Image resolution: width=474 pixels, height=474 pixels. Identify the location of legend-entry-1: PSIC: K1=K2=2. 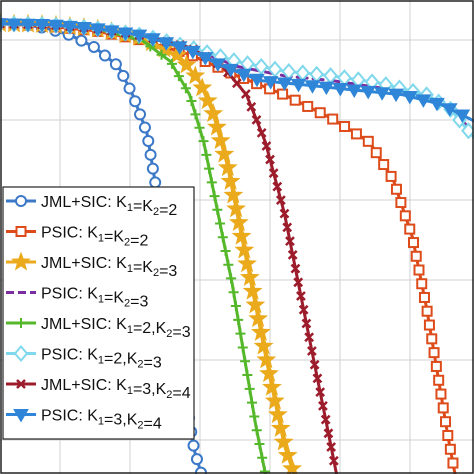
(77, 237).